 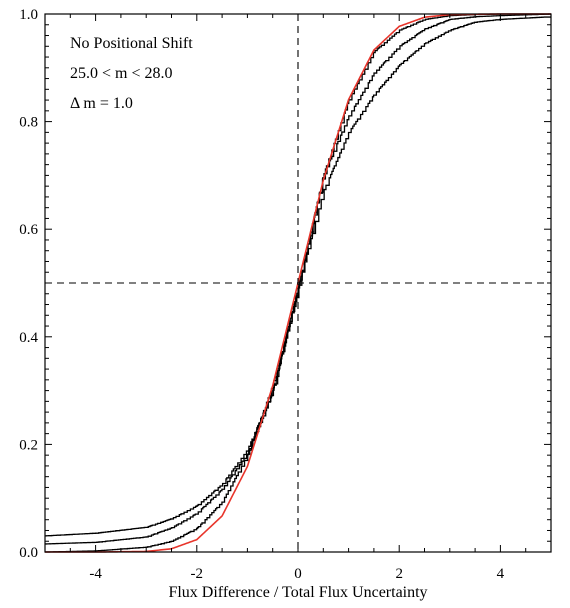 I want to click on annotation-positional-shift: No Positional Shift, so click(x=131, y=43).